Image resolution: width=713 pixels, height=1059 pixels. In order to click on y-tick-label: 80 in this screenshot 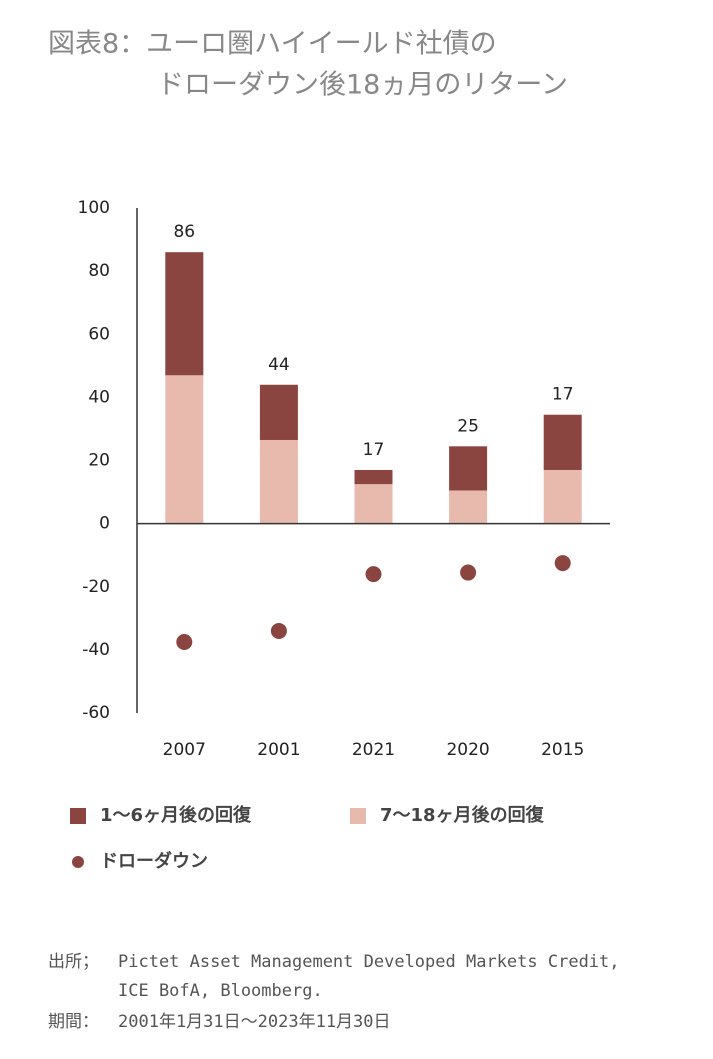, I will do `click(99, 271)`.